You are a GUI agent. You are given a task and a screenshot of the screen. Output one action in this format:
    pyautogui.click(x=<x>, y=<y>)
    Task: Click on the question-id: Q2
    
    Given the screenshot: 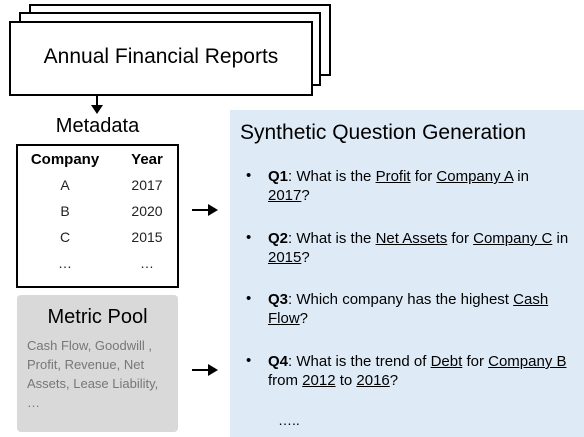 What is the action you would take?
    pyautogui.click(x=278, y=238)
    